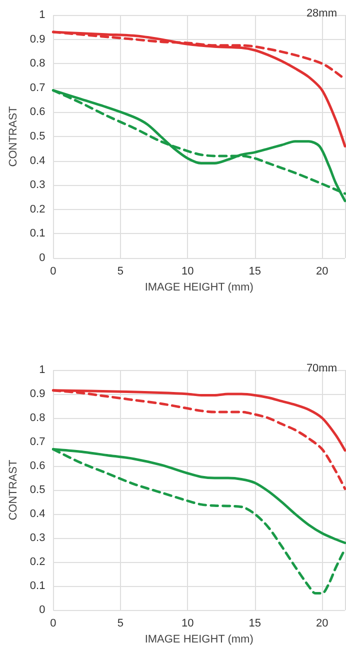  Describe the element at coordinates (321, 368) in the screenshot. I see `chart-title: 70mm` at that location.